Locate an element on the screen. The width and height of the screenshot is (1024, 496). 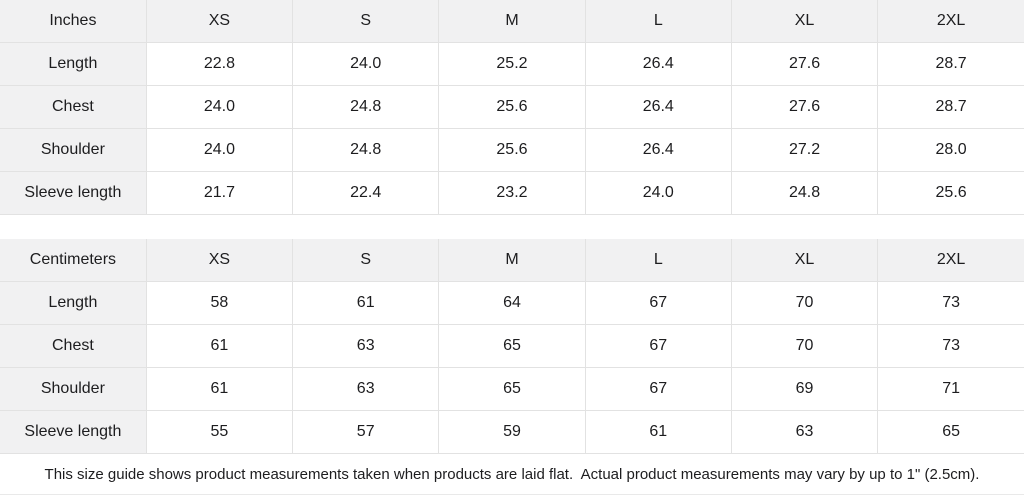
measurement-cell: 27.2 is located at coordinates (804, 150).